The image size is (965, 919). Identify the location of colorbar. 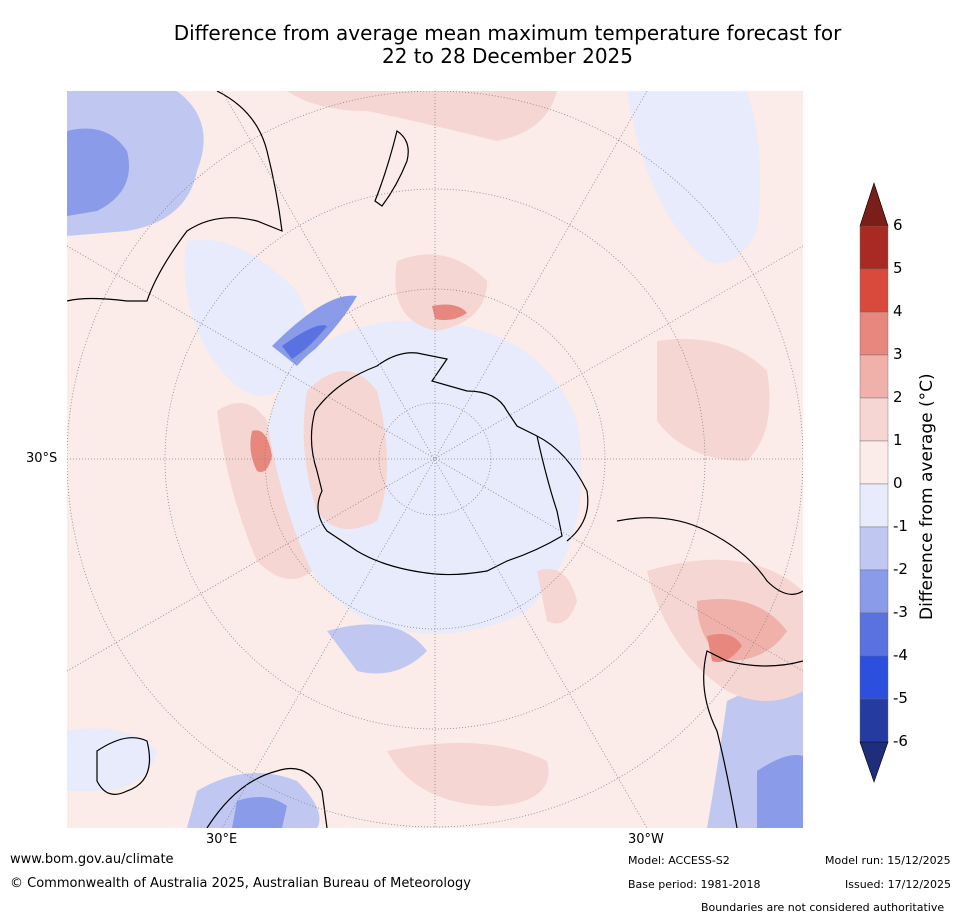
(874, 482).